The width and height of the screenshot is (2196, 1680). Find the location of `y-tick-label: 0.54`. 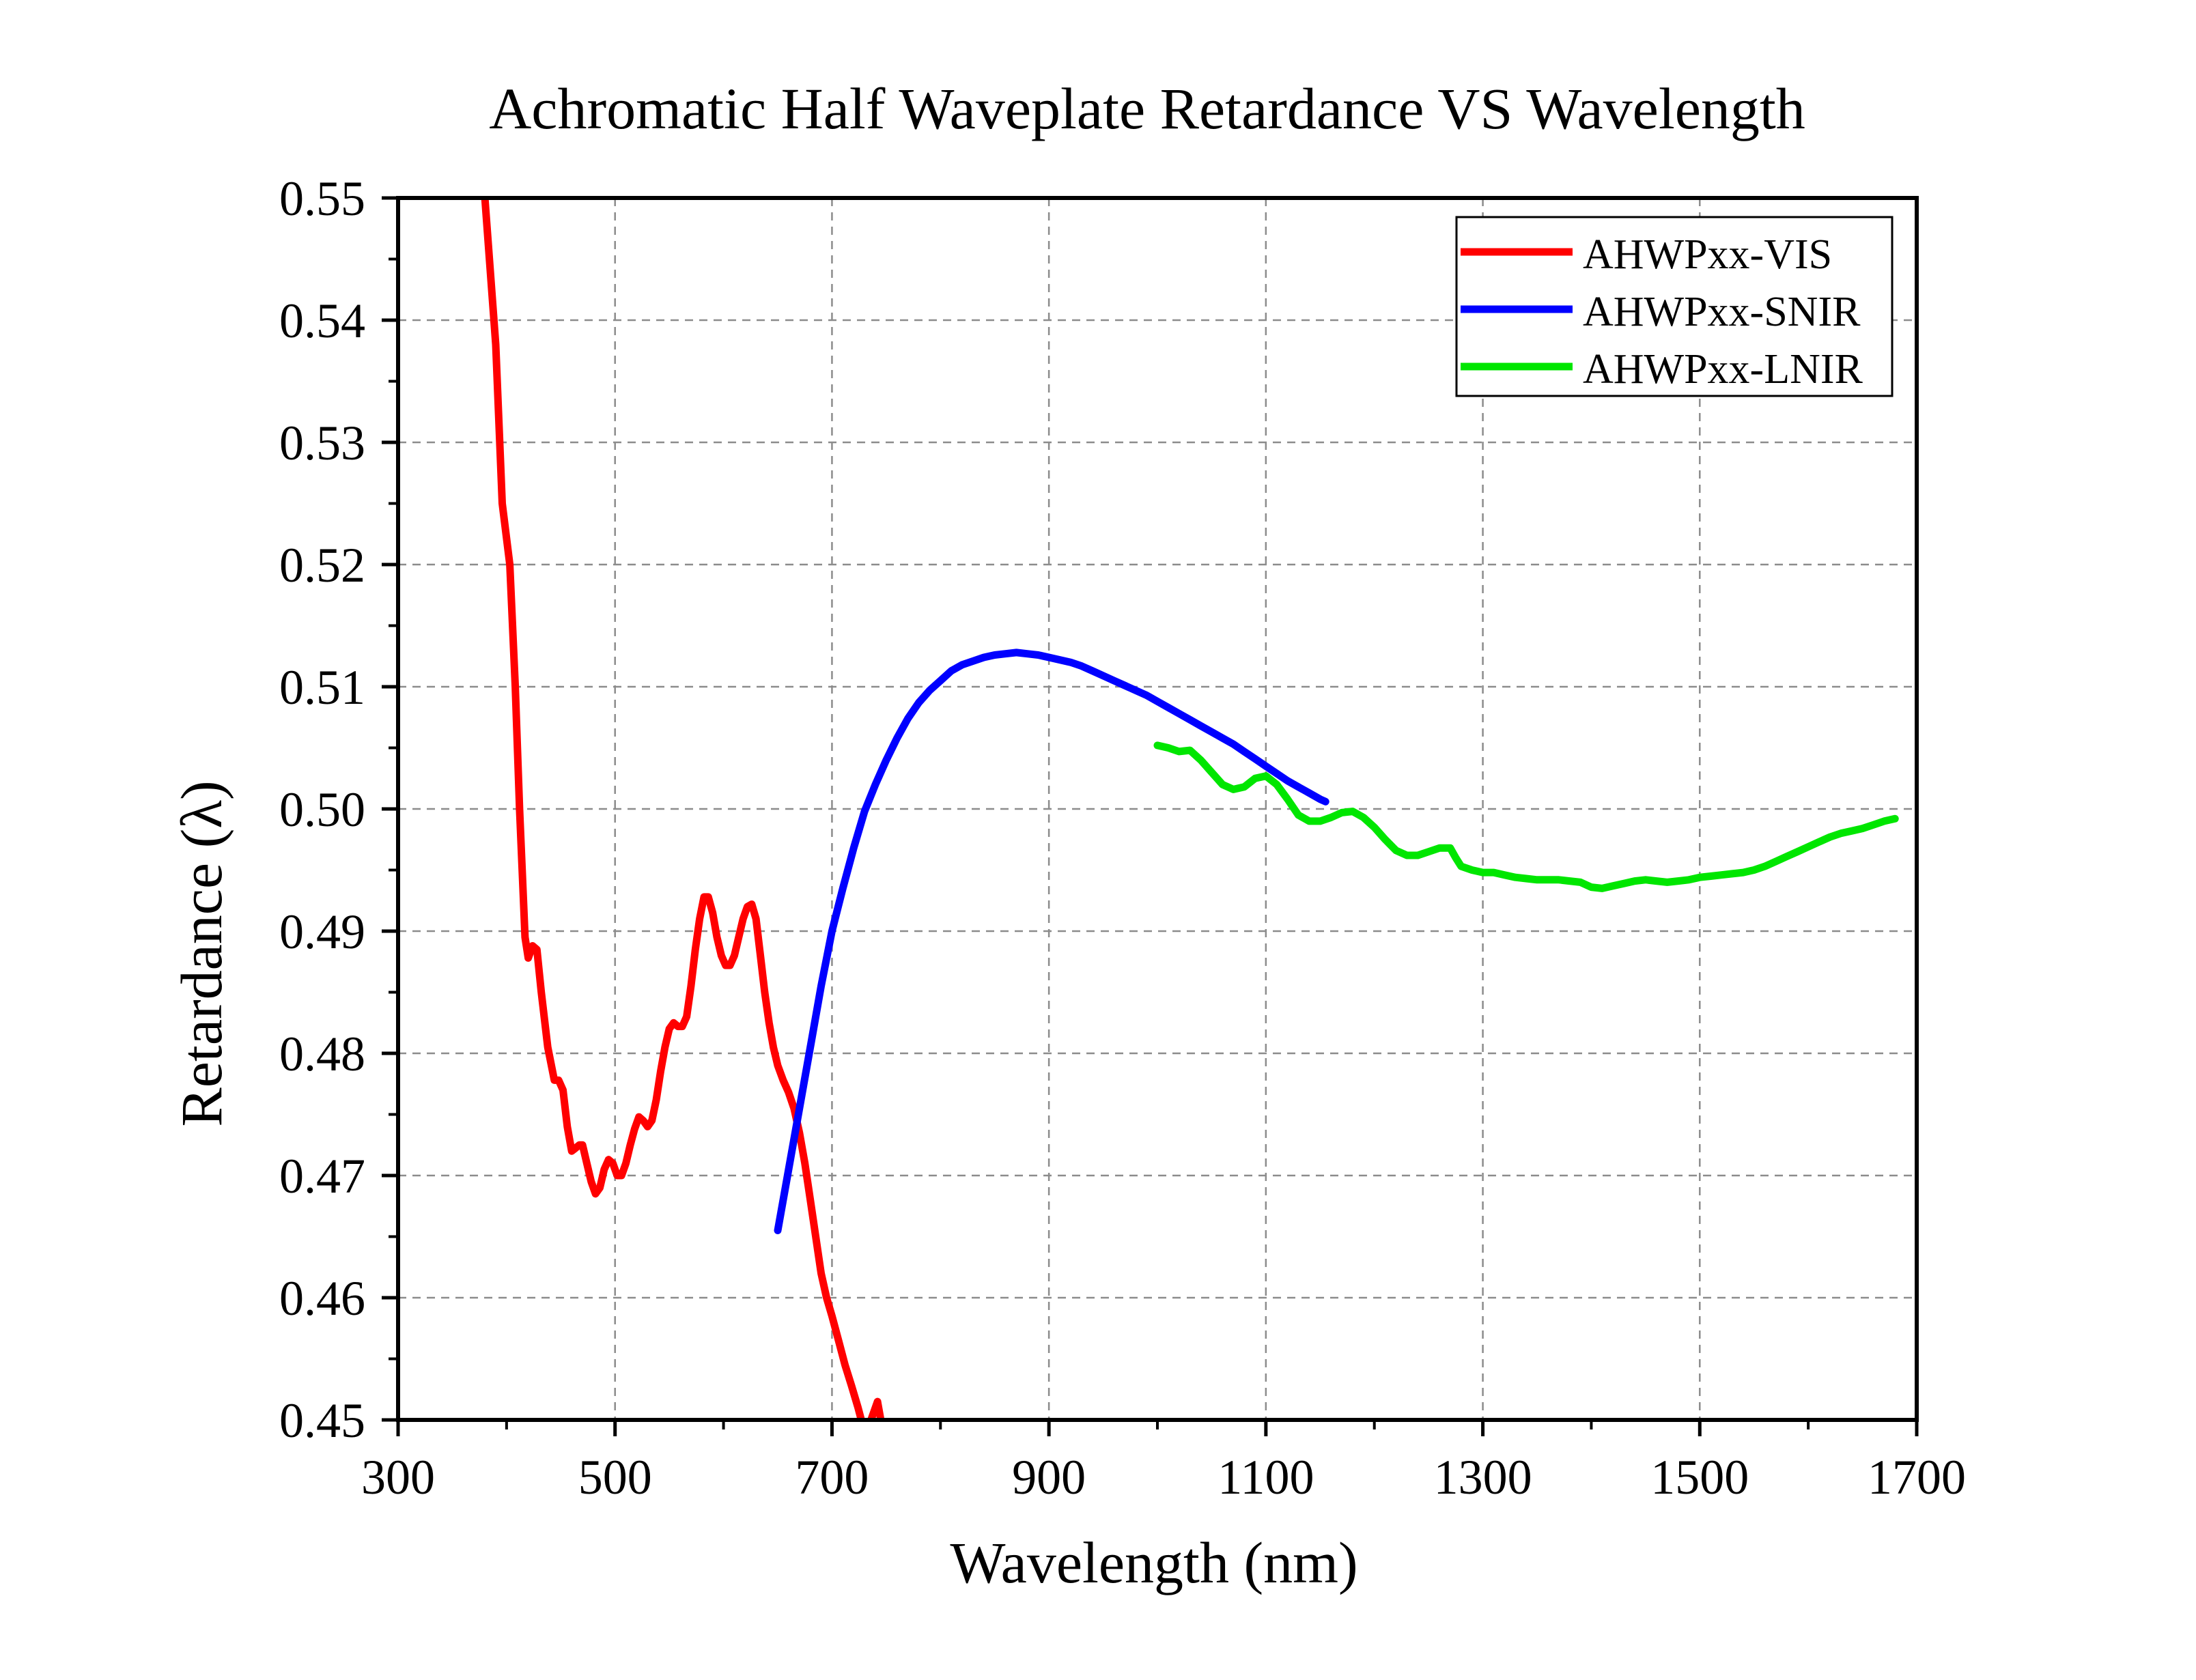

y-tick-label: 0.54 is located at coordinates (322, 321).